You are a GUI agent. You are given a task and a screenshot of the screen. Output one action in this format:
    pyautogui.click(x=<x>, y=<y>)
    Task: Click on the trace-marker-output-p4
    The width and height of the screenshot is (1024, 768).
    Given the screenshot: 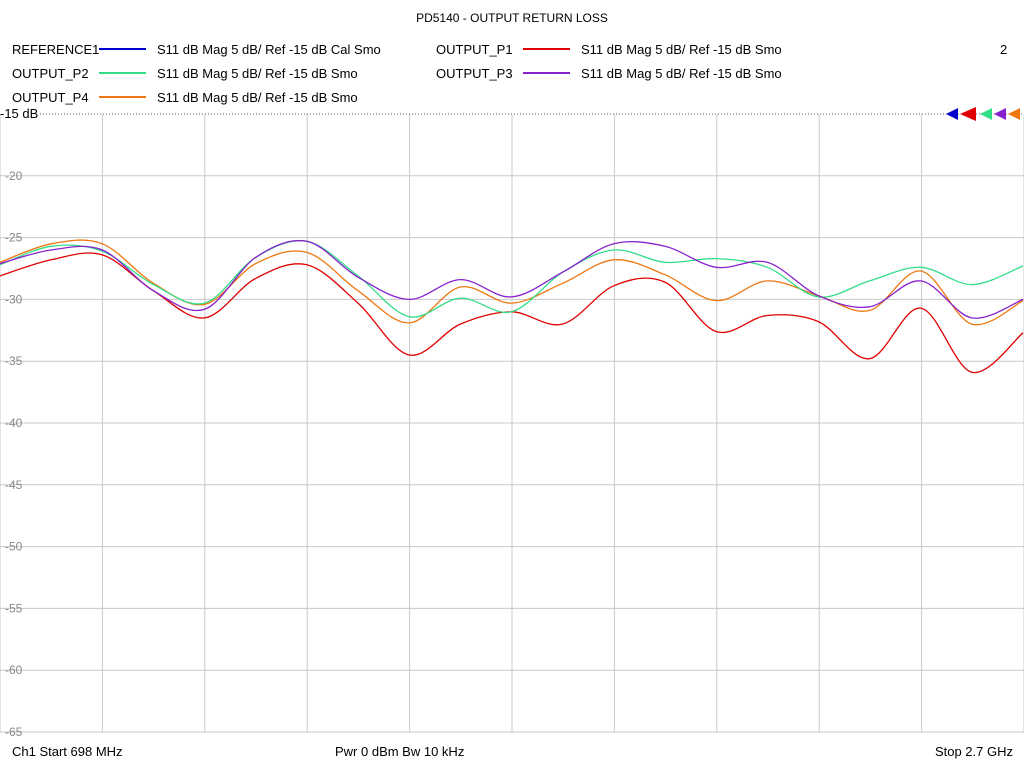 What is the action you would take?
    pyautogui.click(x=1014, y=114)
    